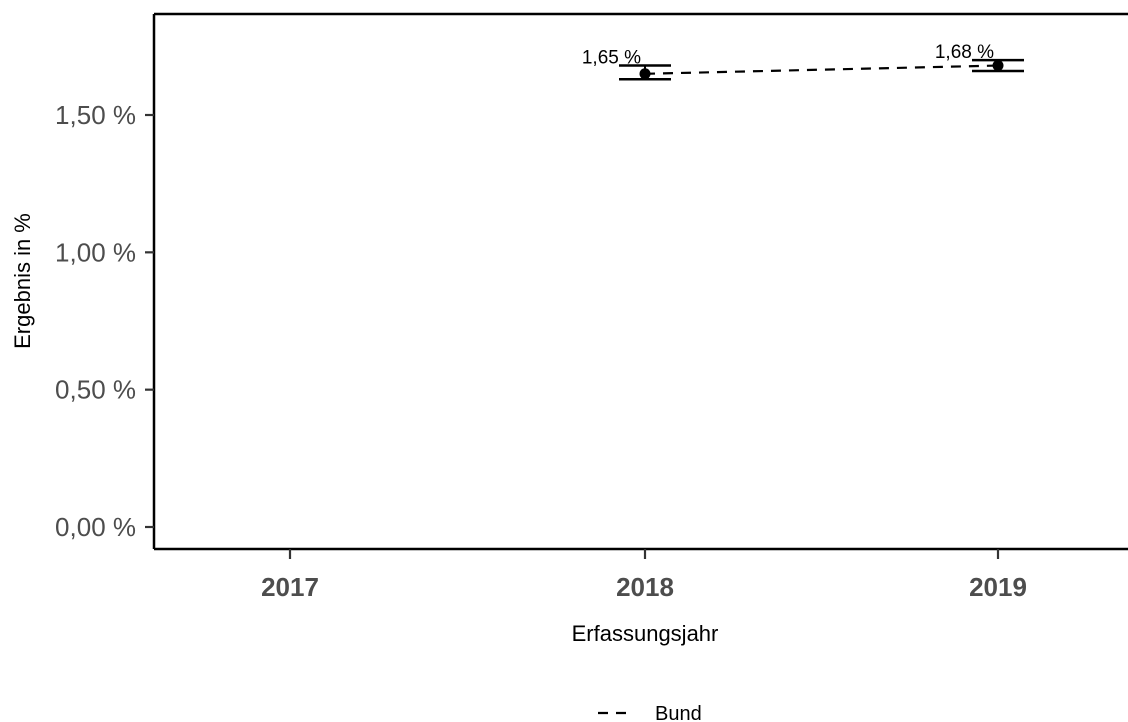 The image size is (1128, 722). I want to click on y-tick-label: 1,00 %, so click(95, 252).